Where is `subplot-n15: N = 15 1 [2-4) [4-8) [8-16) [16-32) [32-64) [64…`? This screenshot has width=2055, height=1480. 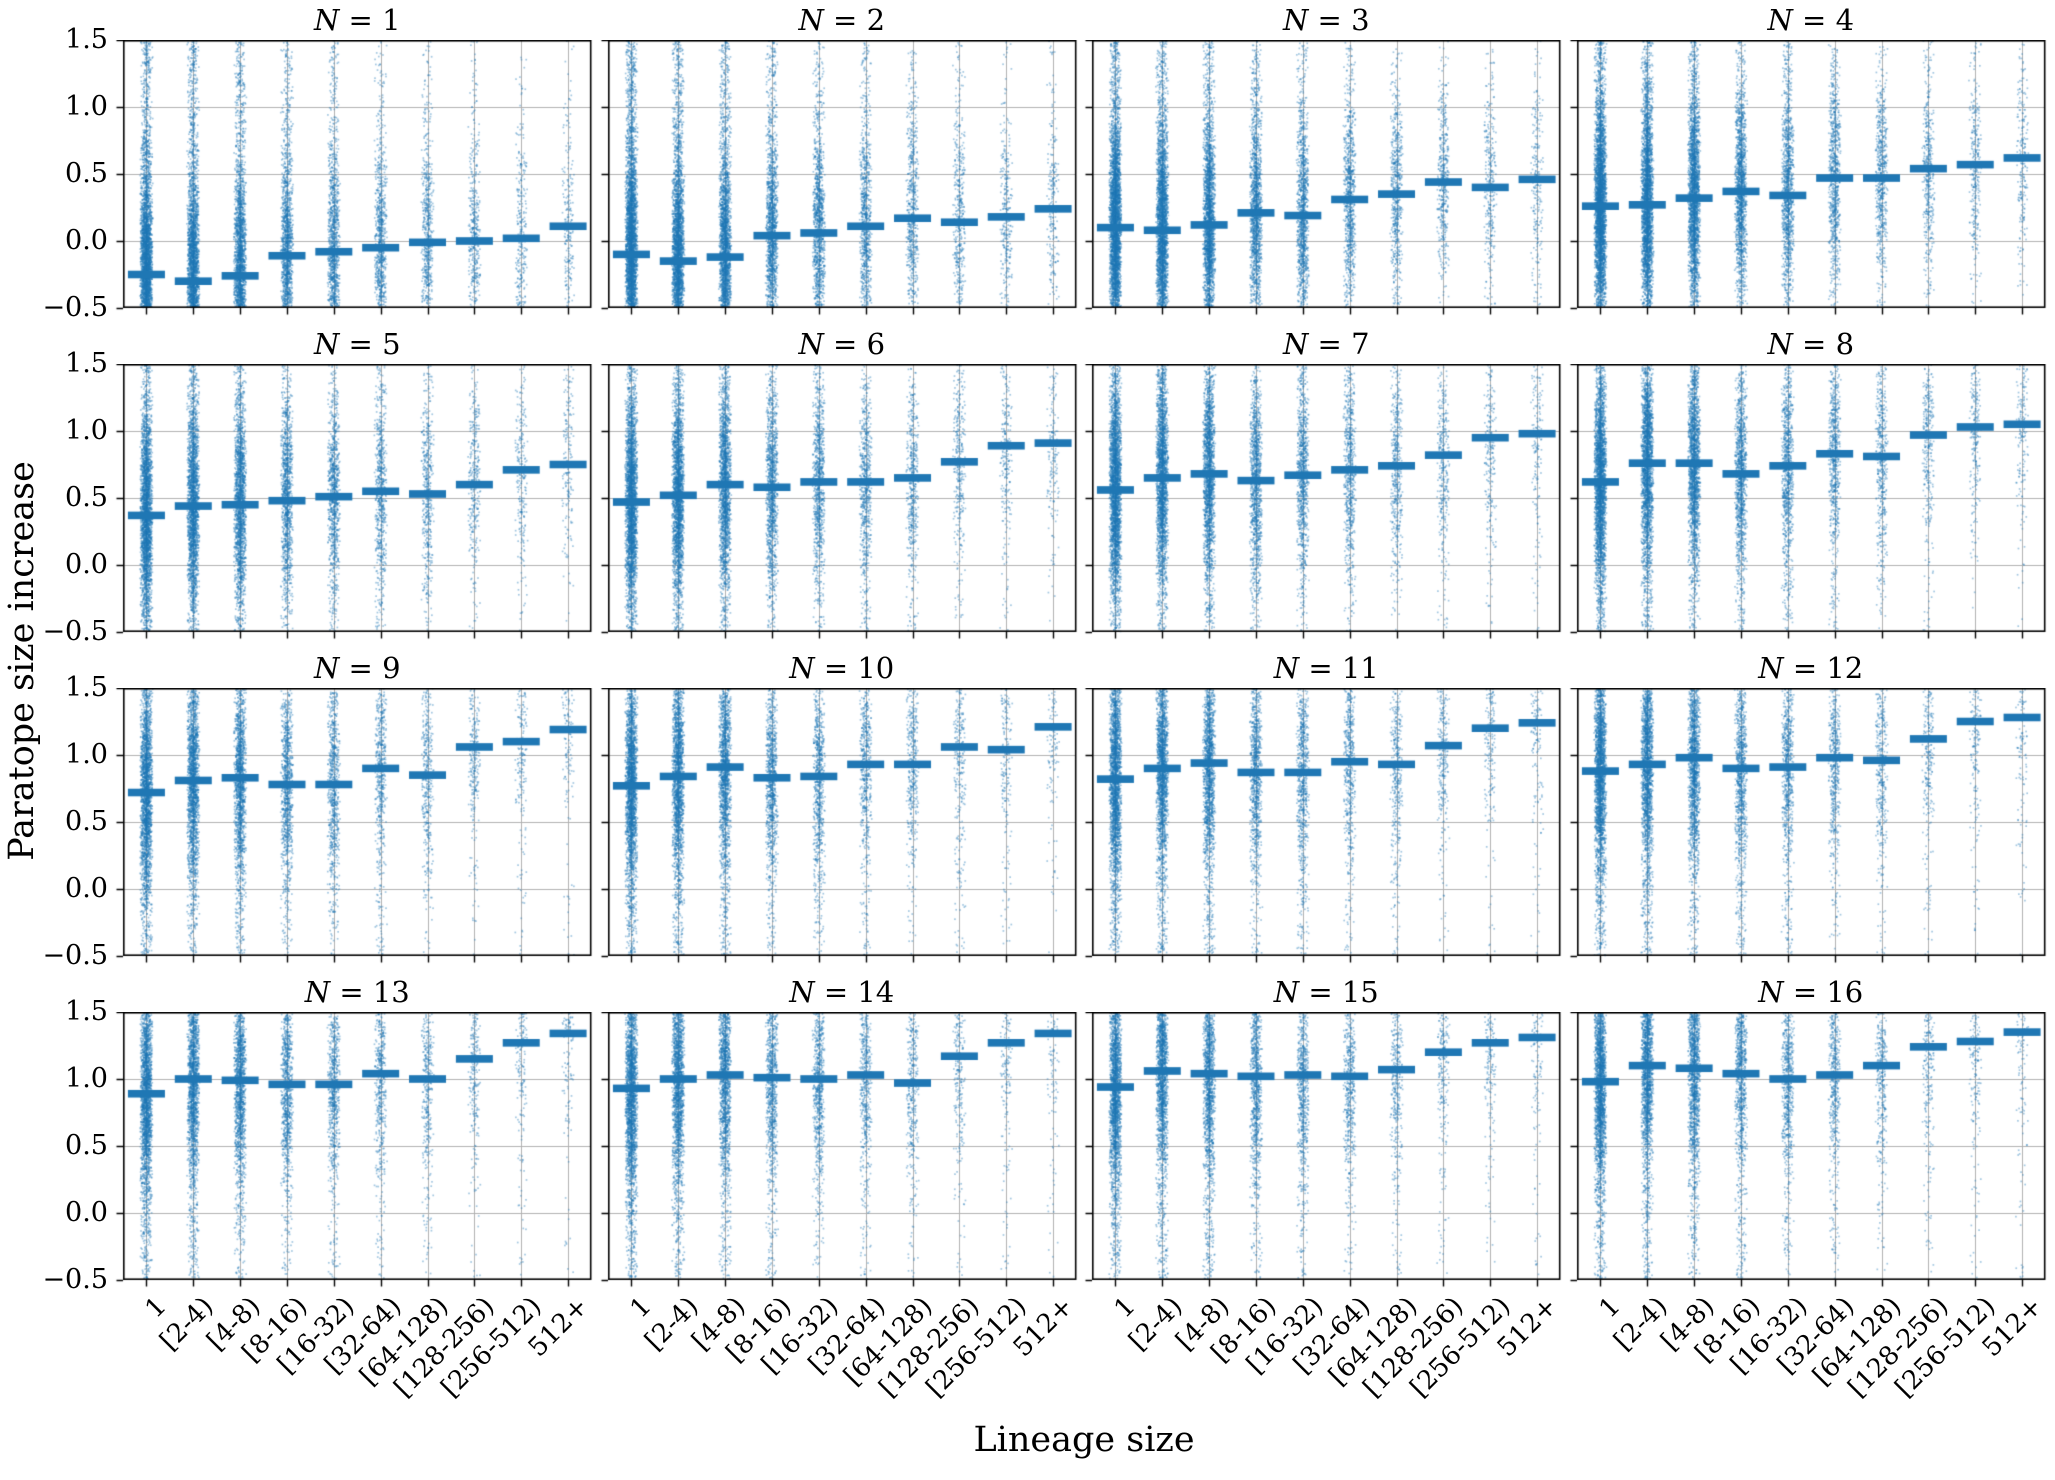
subplot-n15: N = 15 1 [2-4) [4-8) [8-16) [16-32) [32-64) [64… is located at coordinates (1323, 1189).